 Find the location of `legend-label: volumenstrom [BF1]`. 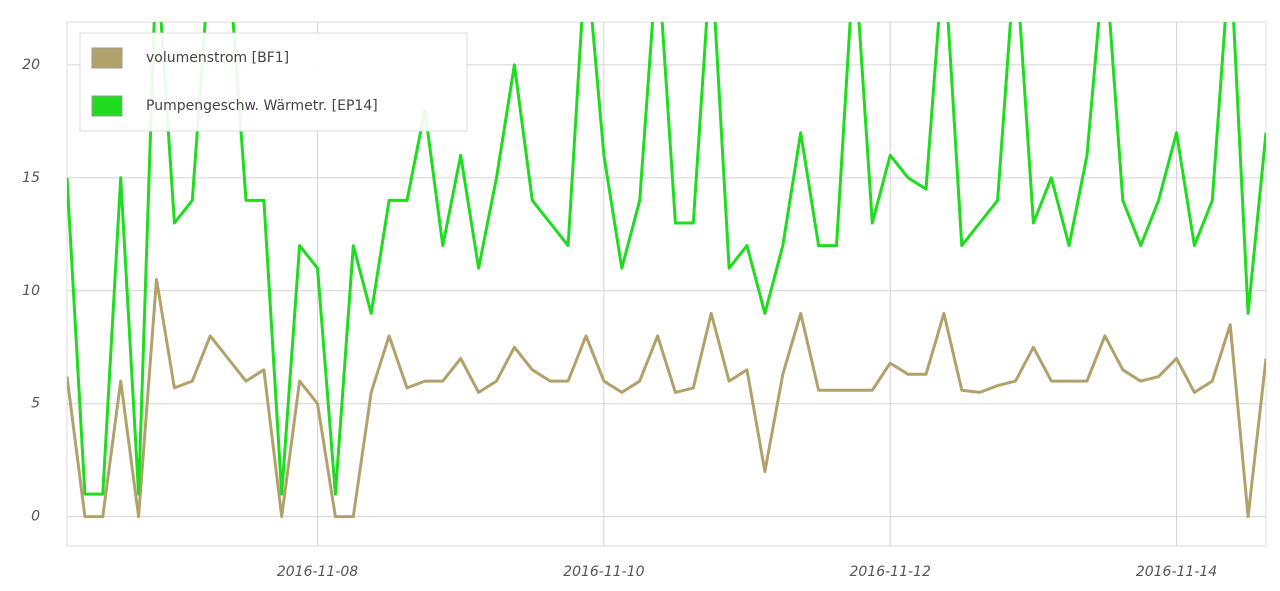

legend-label: volumenstrom [BF1] is located at coordinates (217, 58).